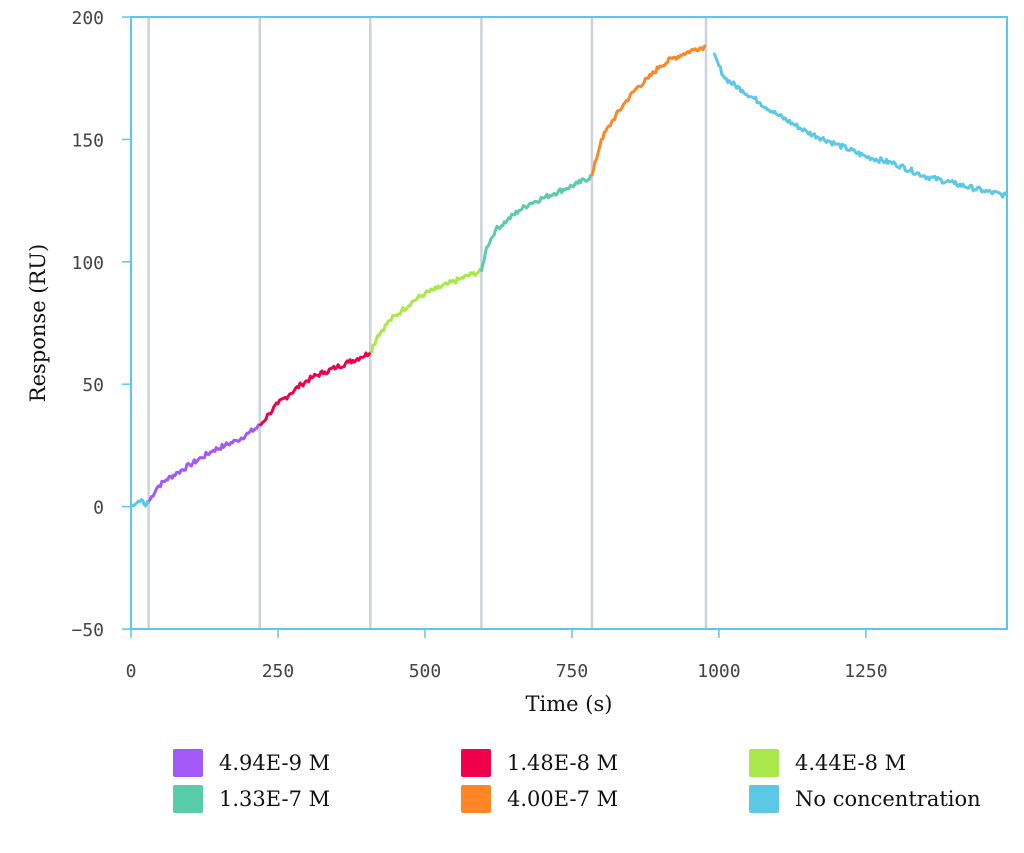 The width and height of the screenshot is (1024, 853). I want to click on y-axis-ticks: −50 0 50 100 150 200, so click(101, 324).